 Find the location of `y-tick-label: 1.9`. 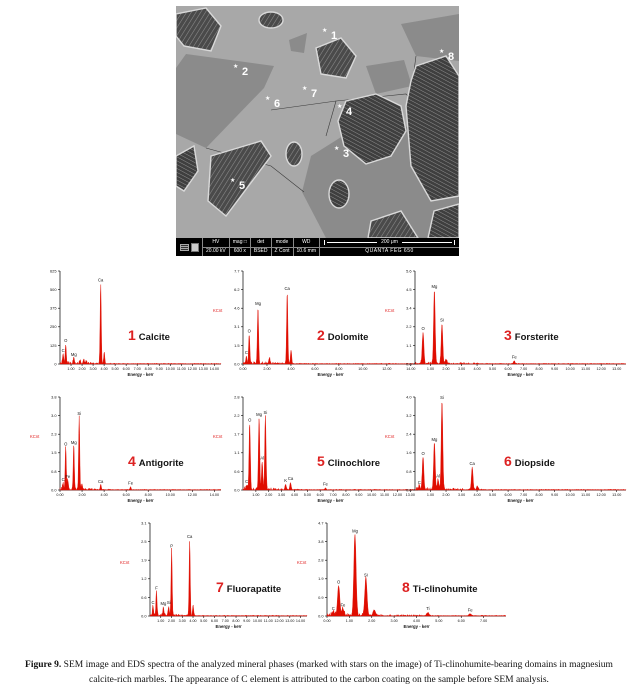

y-tick-label: 1.9 is located at coordinates (143, 560).